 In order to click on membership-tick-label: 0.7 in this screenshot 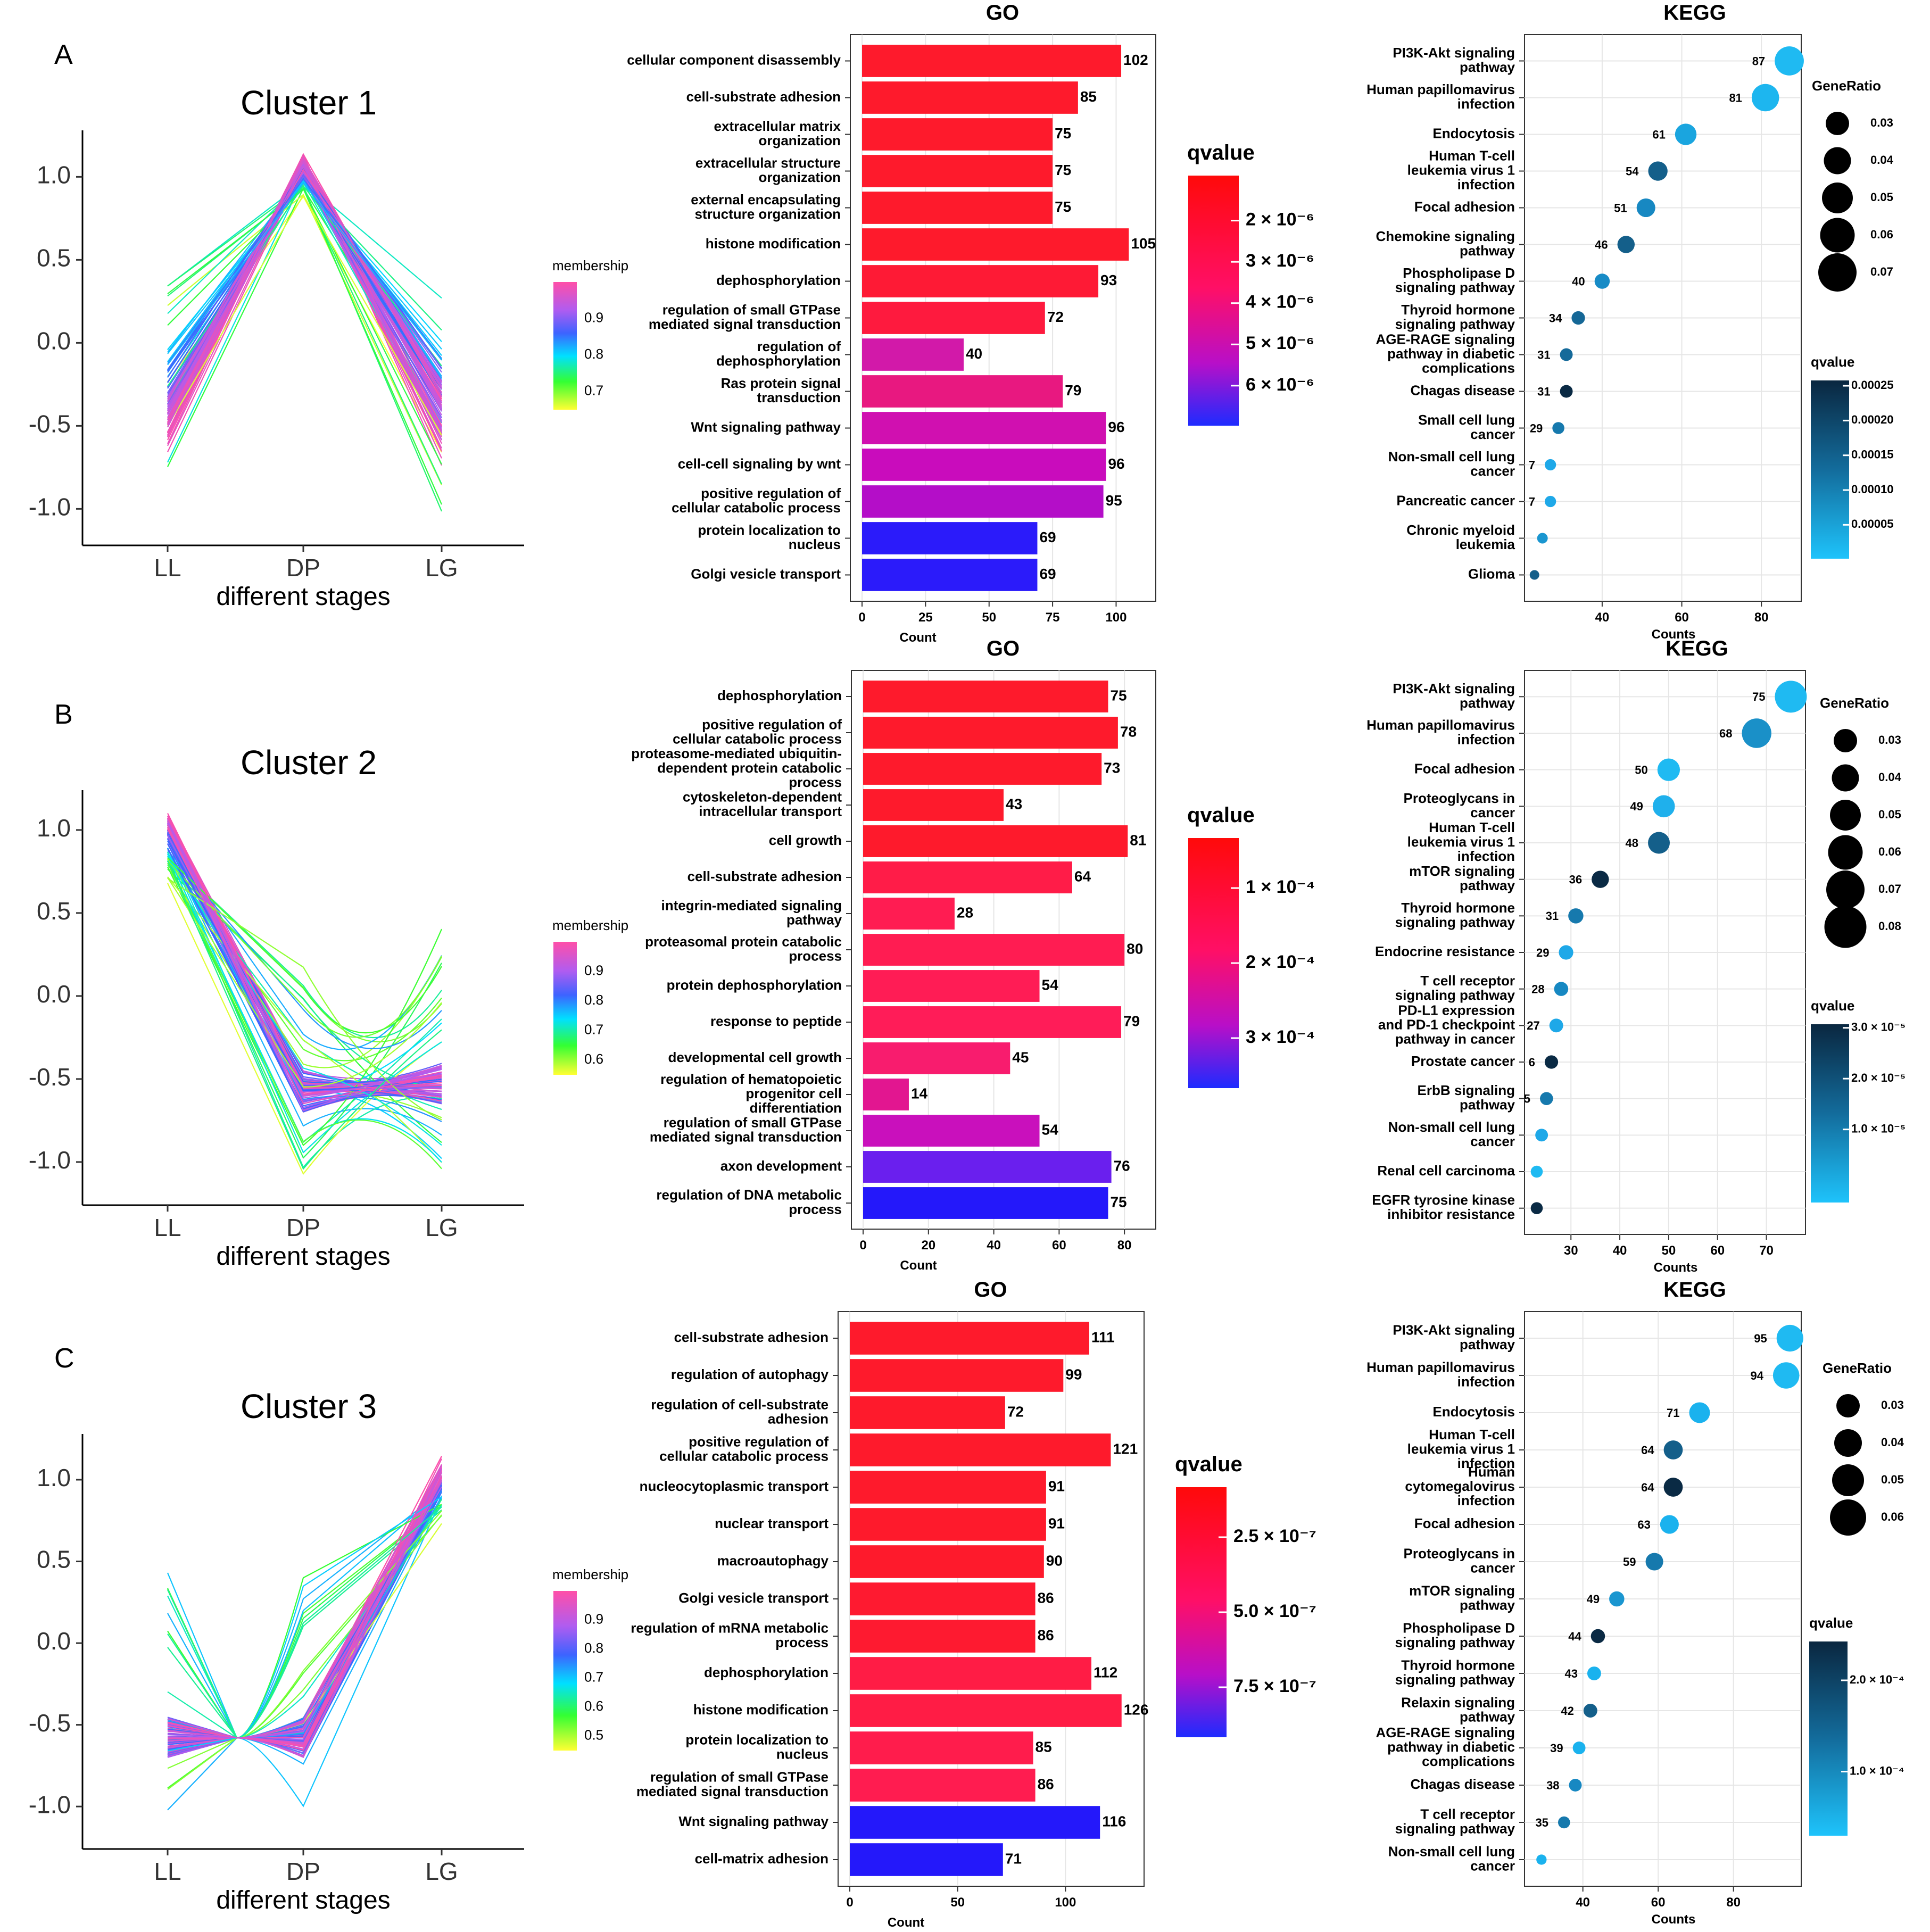, I will do `click(594, 391)`.